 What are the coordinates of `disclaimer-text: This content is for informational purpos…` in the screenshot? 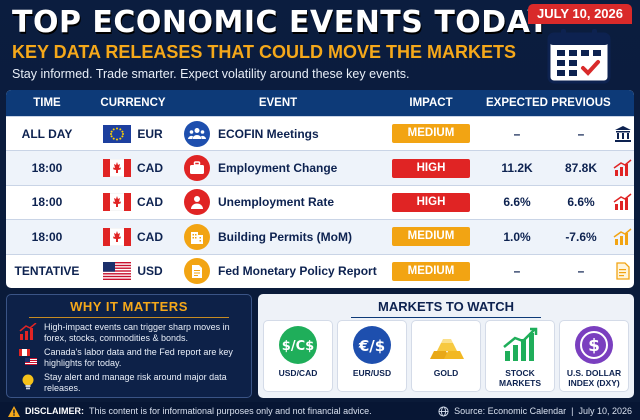 It's located at (230, 411).